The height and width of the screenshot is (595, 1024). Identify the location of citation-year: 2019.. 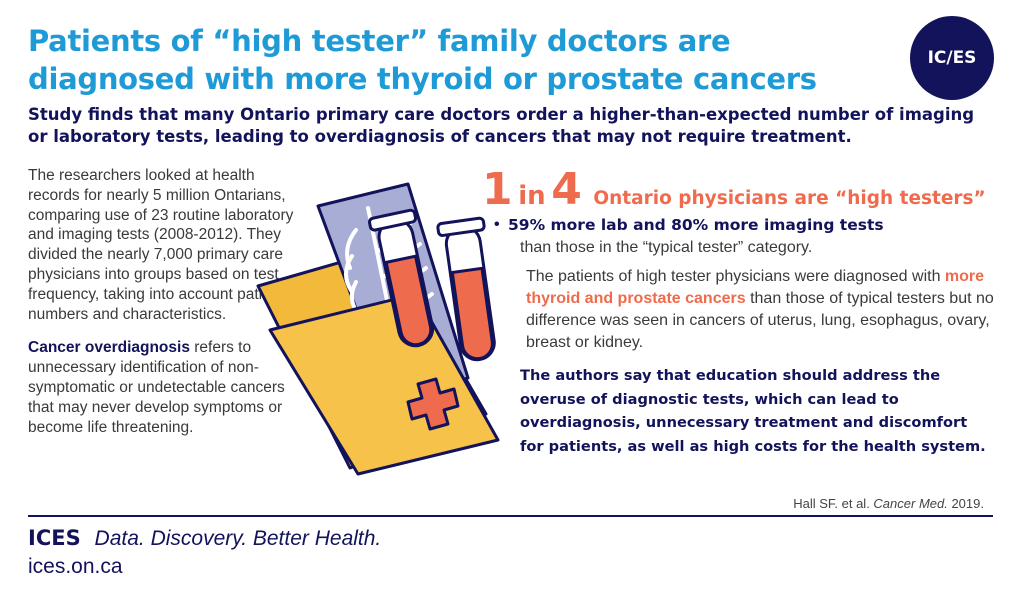
(965, 503).